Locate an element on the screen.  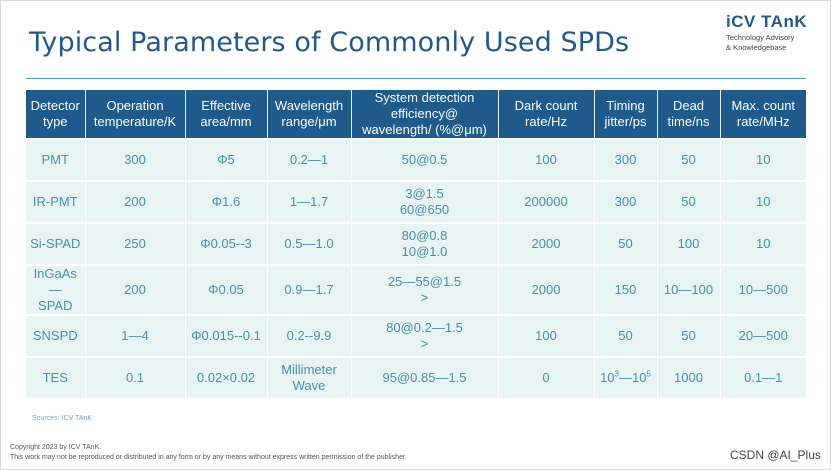
table-cell: 2000 is located at coordinates (546, 289).